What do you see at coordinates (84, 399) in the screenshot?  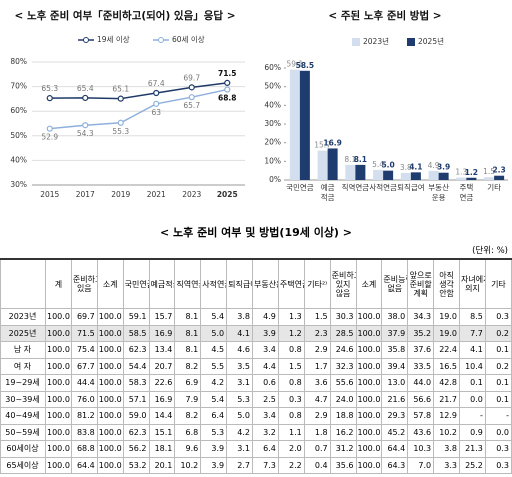 I see `table-cell: 76.0` at bounding box center [84, 399].